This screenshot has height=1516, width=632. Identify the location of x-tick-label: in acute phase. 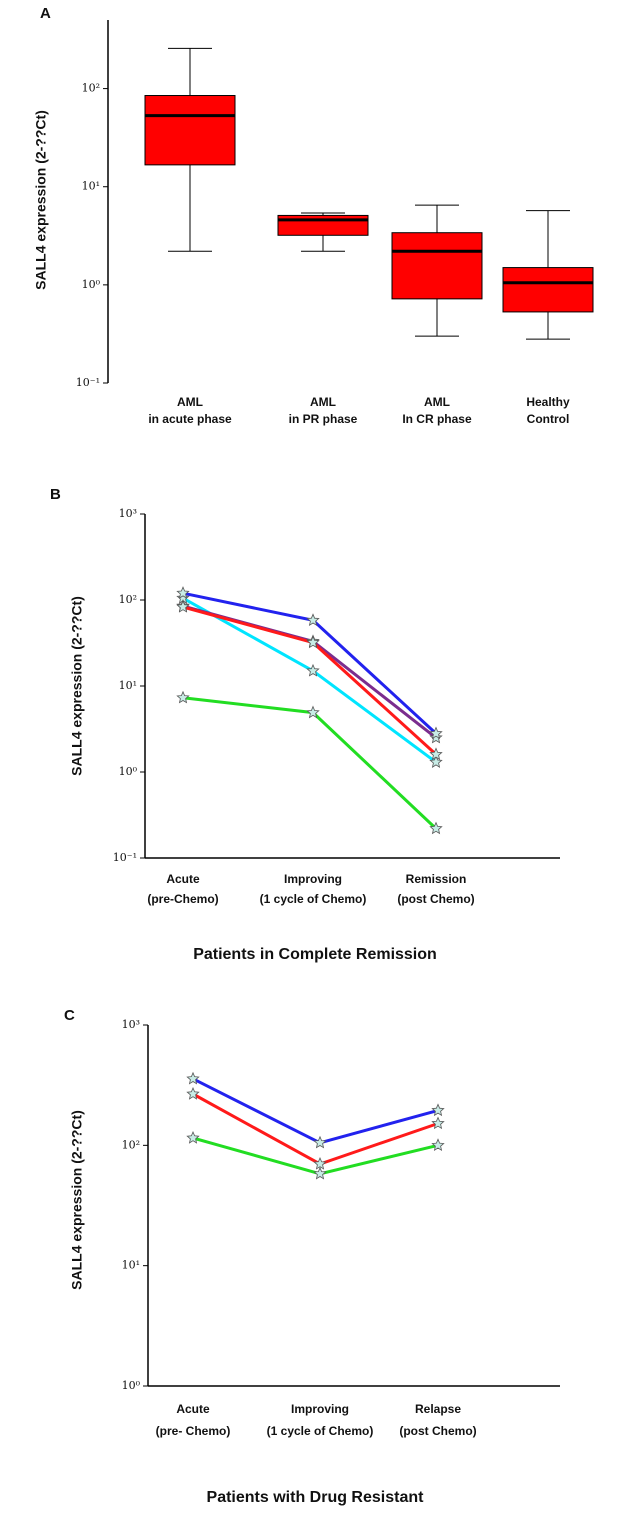
(190, 419).